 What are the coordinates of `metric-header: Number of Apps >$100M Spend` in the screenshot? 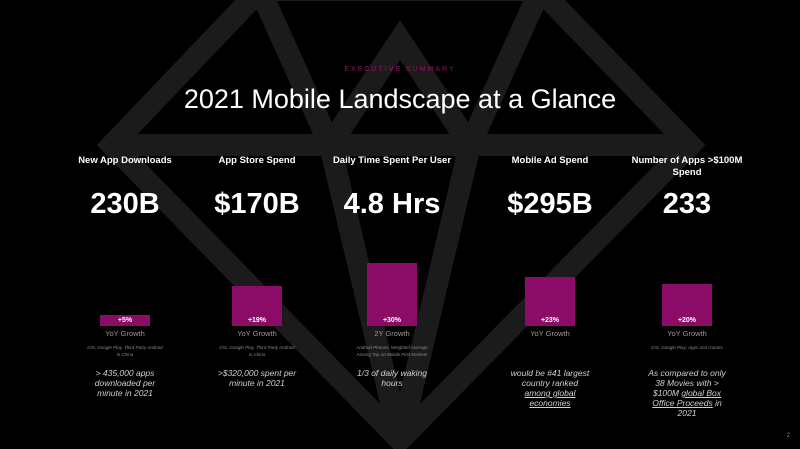 It's located at (687, 166).